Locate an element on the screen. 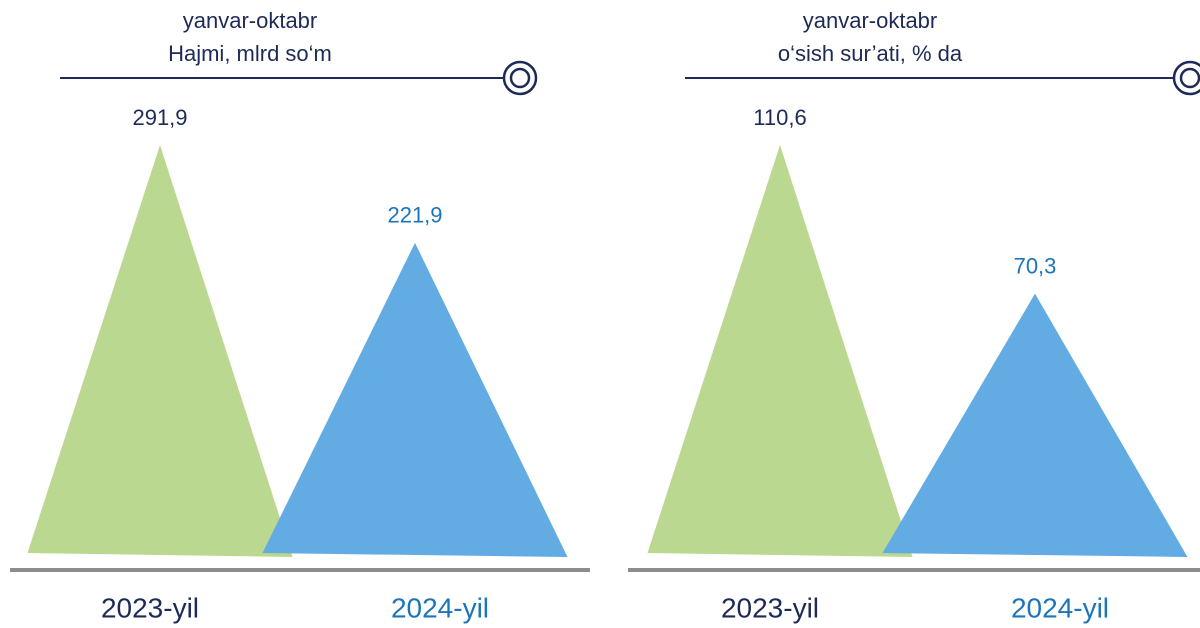 This screenshot has height=628, width=1200. value-label: 70,3 is located at coordinates (1035, 265).